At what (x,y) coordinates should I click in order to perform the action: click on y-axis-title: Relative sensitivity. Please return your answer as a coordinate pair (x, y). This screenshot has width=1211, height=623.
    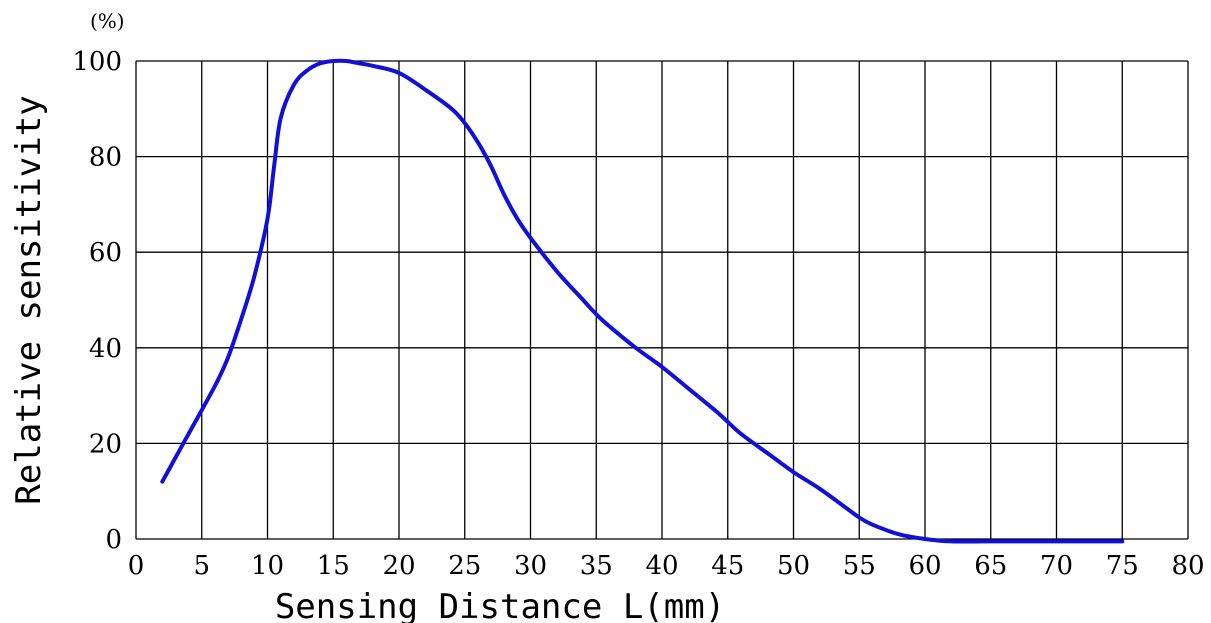
    Looking at the image, I should click on (29, 299).